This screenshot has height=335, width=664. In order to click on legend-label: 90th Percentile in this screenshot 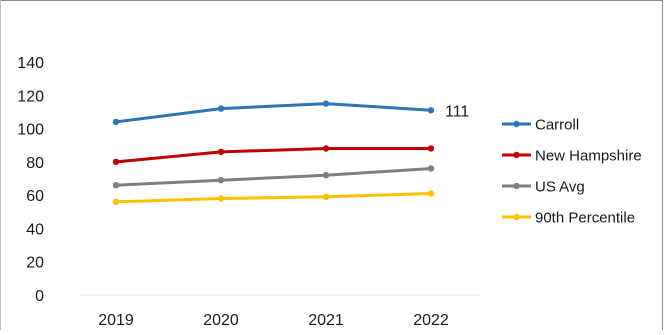, I will do `click(585, 218)`.